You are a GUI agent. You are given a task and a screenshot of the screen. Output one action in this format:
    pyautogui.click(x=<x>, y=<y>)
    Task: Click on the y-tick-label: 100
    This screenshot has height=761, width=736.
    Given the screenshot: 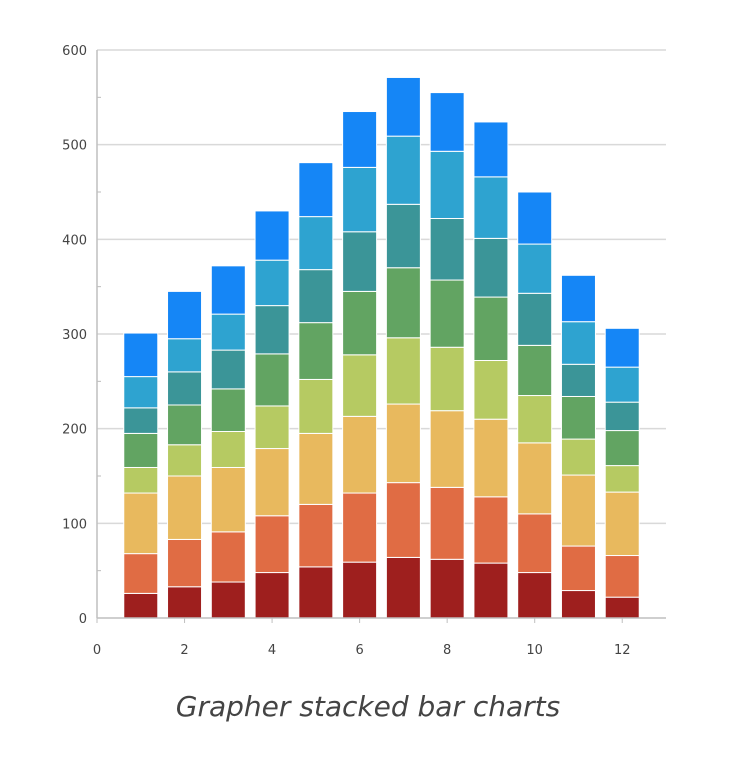 What is the action you would take?
    pyautogui.click(x=74, y=524)
    